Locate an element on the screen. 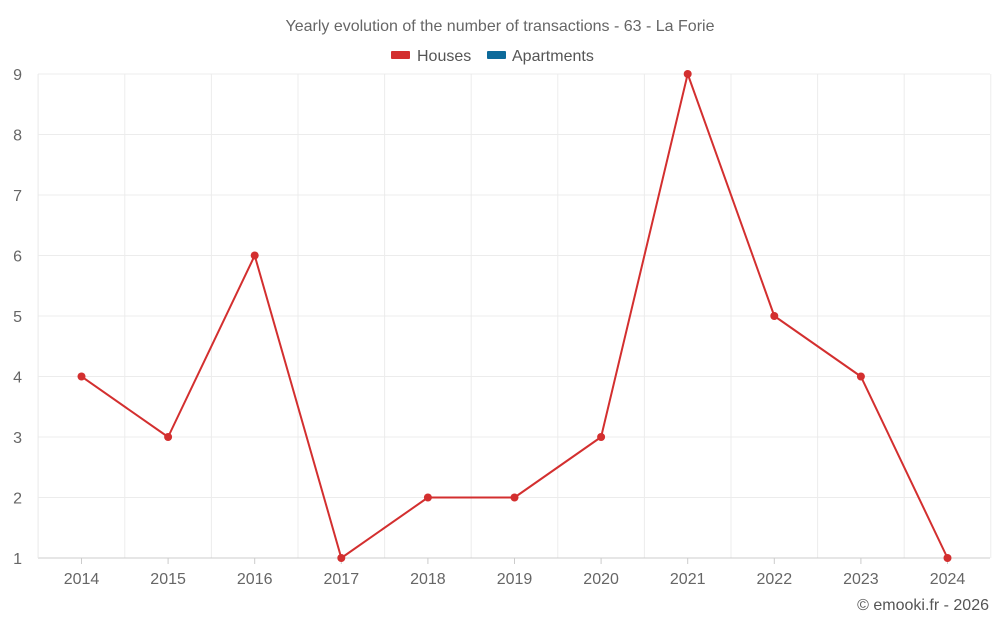  data-point-houses-2016 is located at coordinates (254, 255).